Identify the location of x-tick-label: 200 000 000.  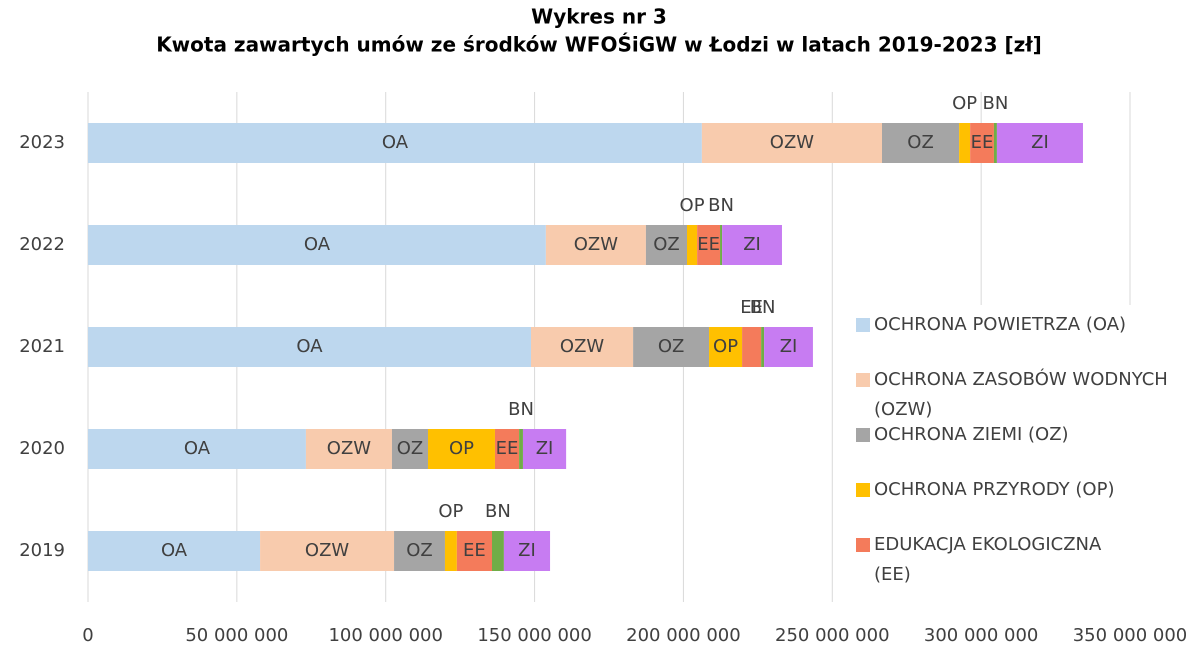
(683, 635).